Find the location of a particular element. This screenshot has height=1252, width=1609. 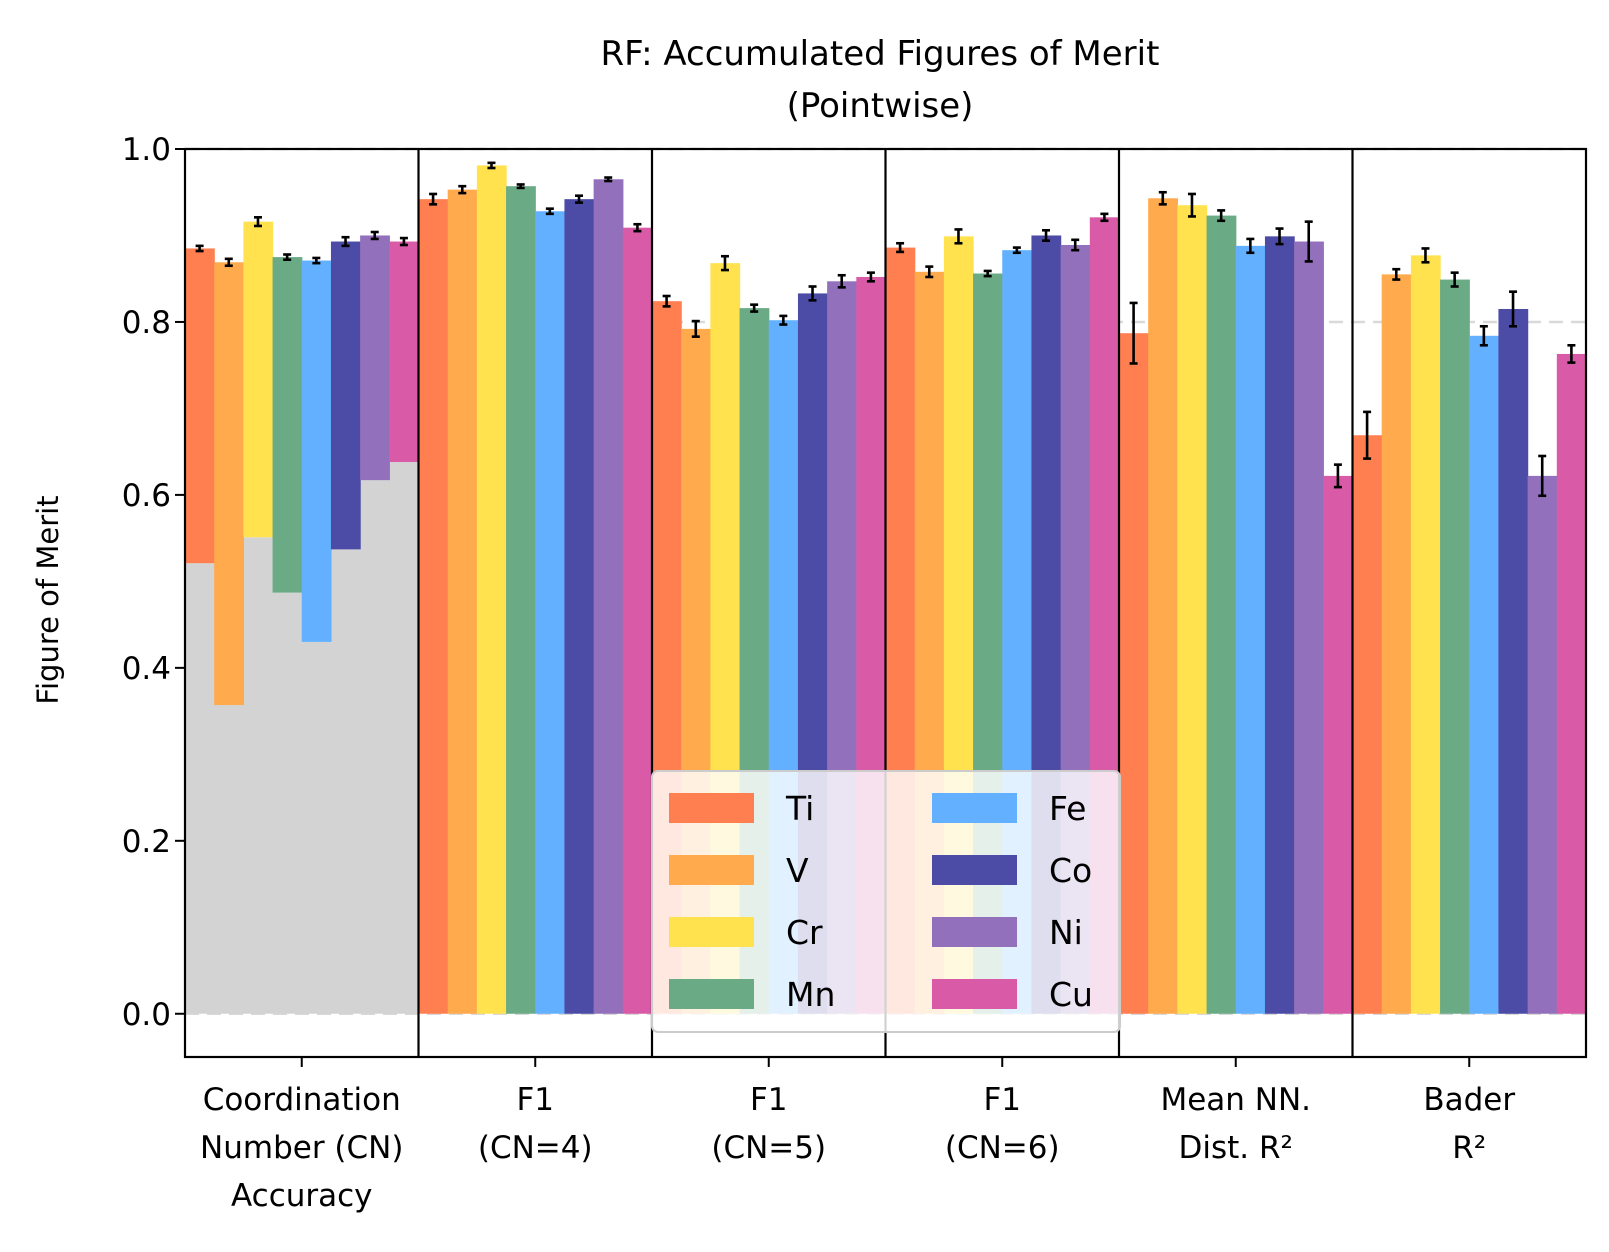

legend-swatch-v is located at coordinates (711, 870).